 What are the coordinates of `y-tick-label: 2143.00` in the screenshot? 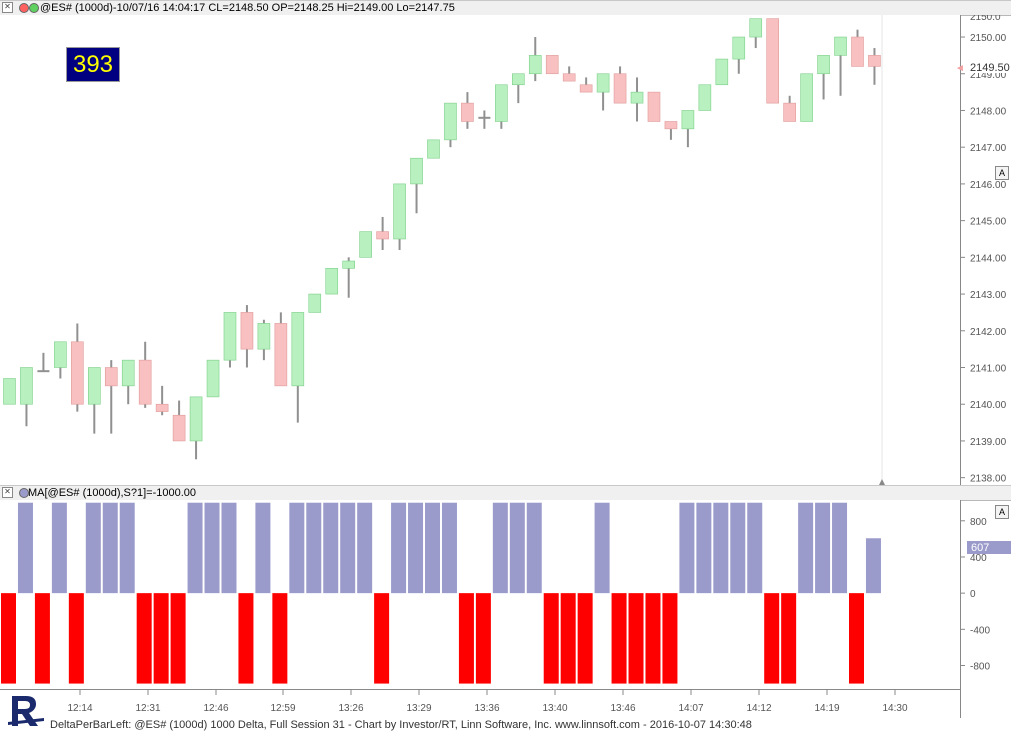 It's located at (988, 295).